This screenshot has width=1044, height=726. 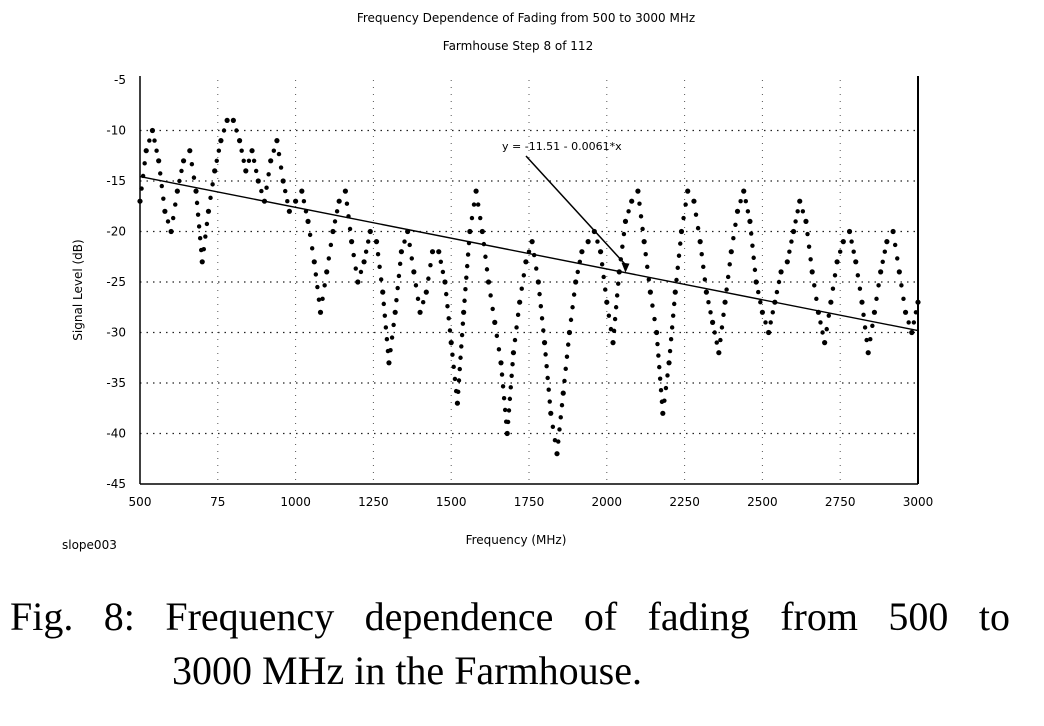 What do you see at coordinates (840, 502) in the screenshot?
I see `x-tick-label: 2750` at bounding box center [840, 502].